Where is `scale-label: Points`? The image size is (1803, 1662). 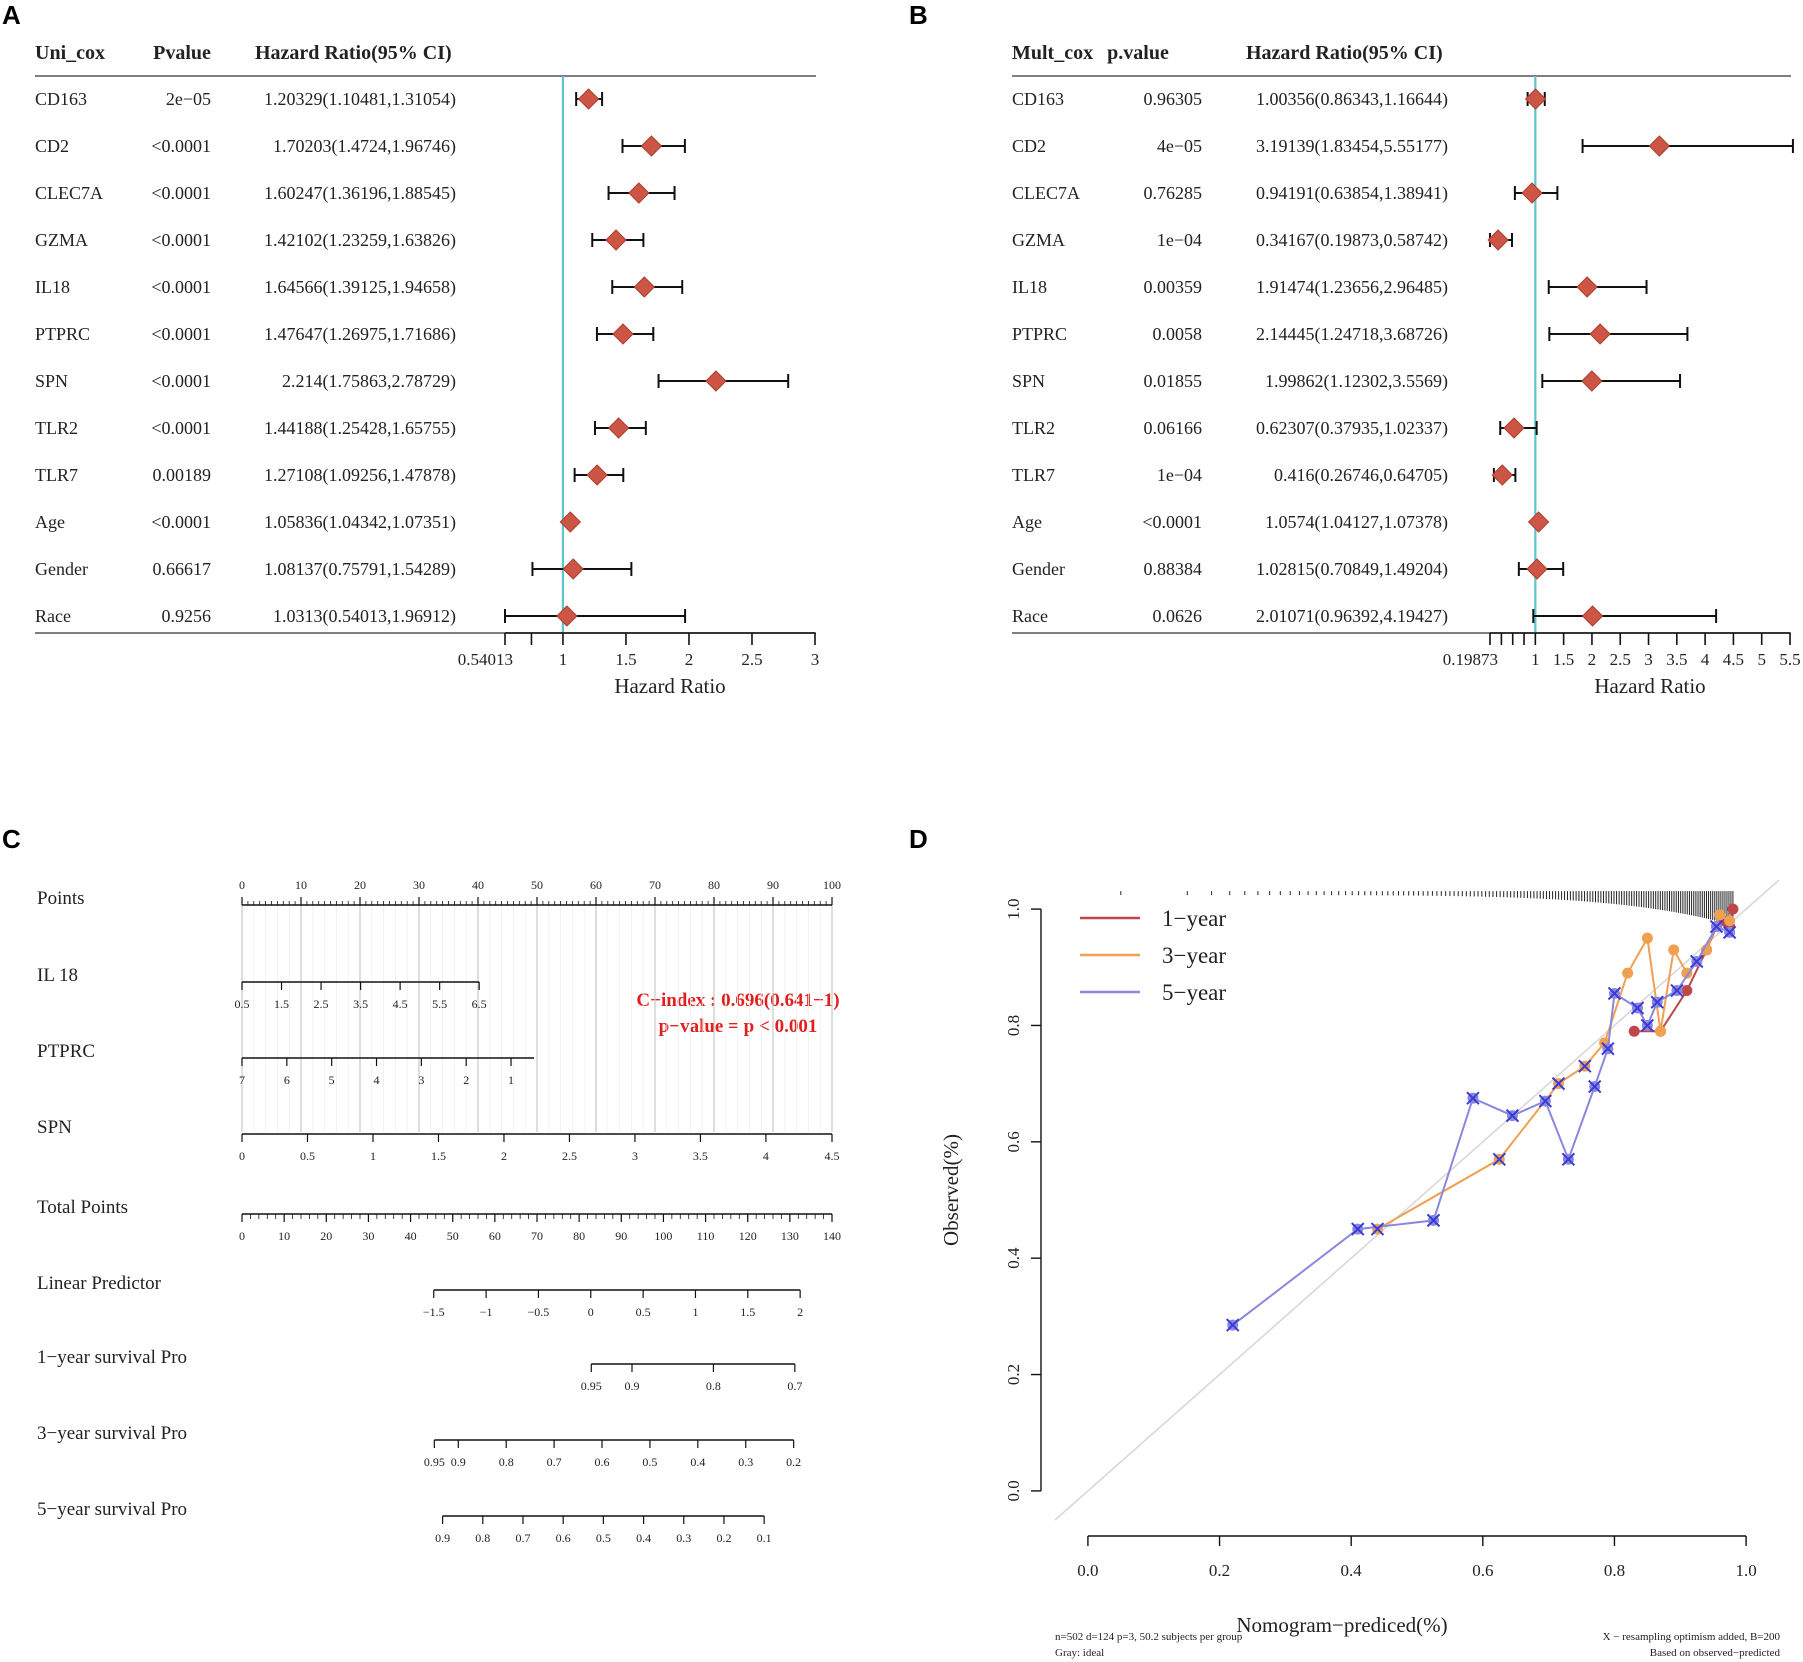 scale-label: Points is located at coordinates (61, 898).